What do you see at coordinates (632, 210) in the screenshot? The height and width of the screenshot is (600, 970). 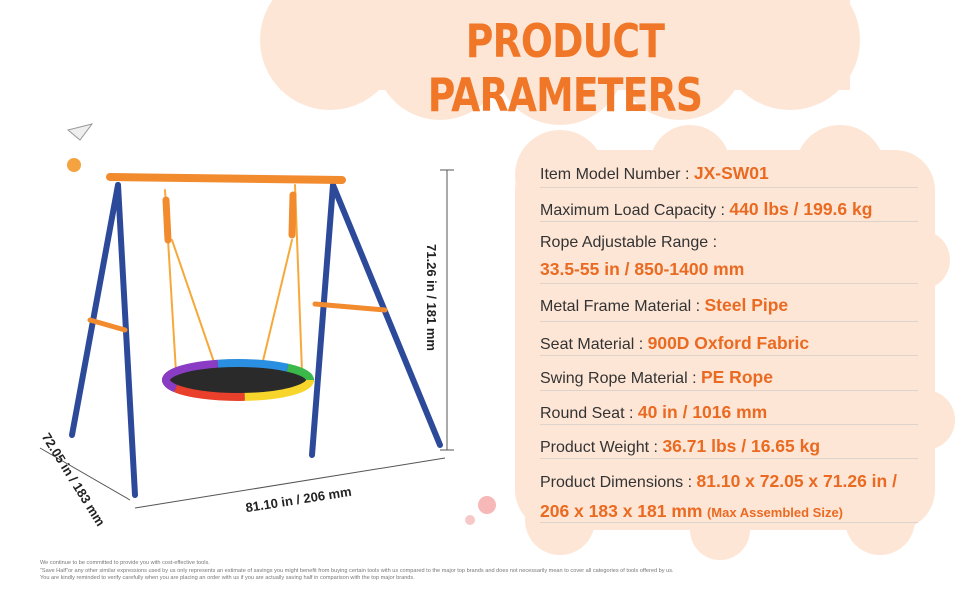 I see `spec-label: Maximum Load Capacity :` at bounding box center [632, 210].